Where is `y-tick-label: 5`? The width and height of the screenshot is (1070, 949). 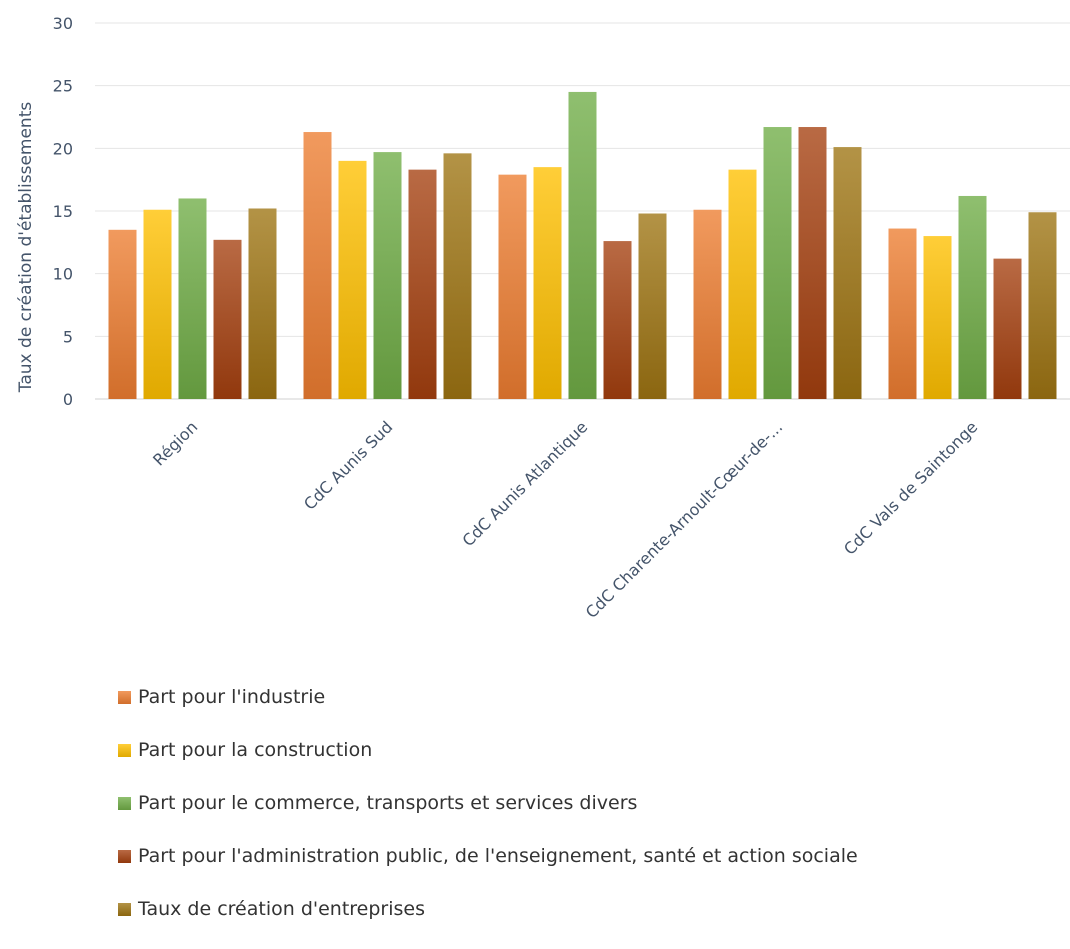 y-tick-label: 5 is located at coordinates (68, 336).